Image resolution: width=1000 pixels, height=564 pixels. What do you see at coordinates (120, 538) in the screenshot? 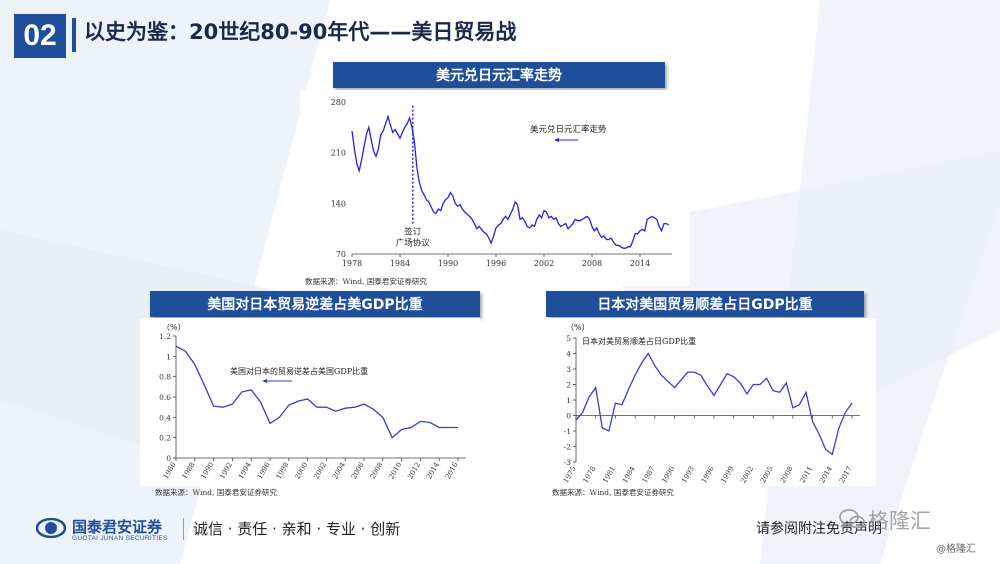
I see `company-logo-en: GUOTAI JUNAN SECURITIES` at bounding box center [120, 538].